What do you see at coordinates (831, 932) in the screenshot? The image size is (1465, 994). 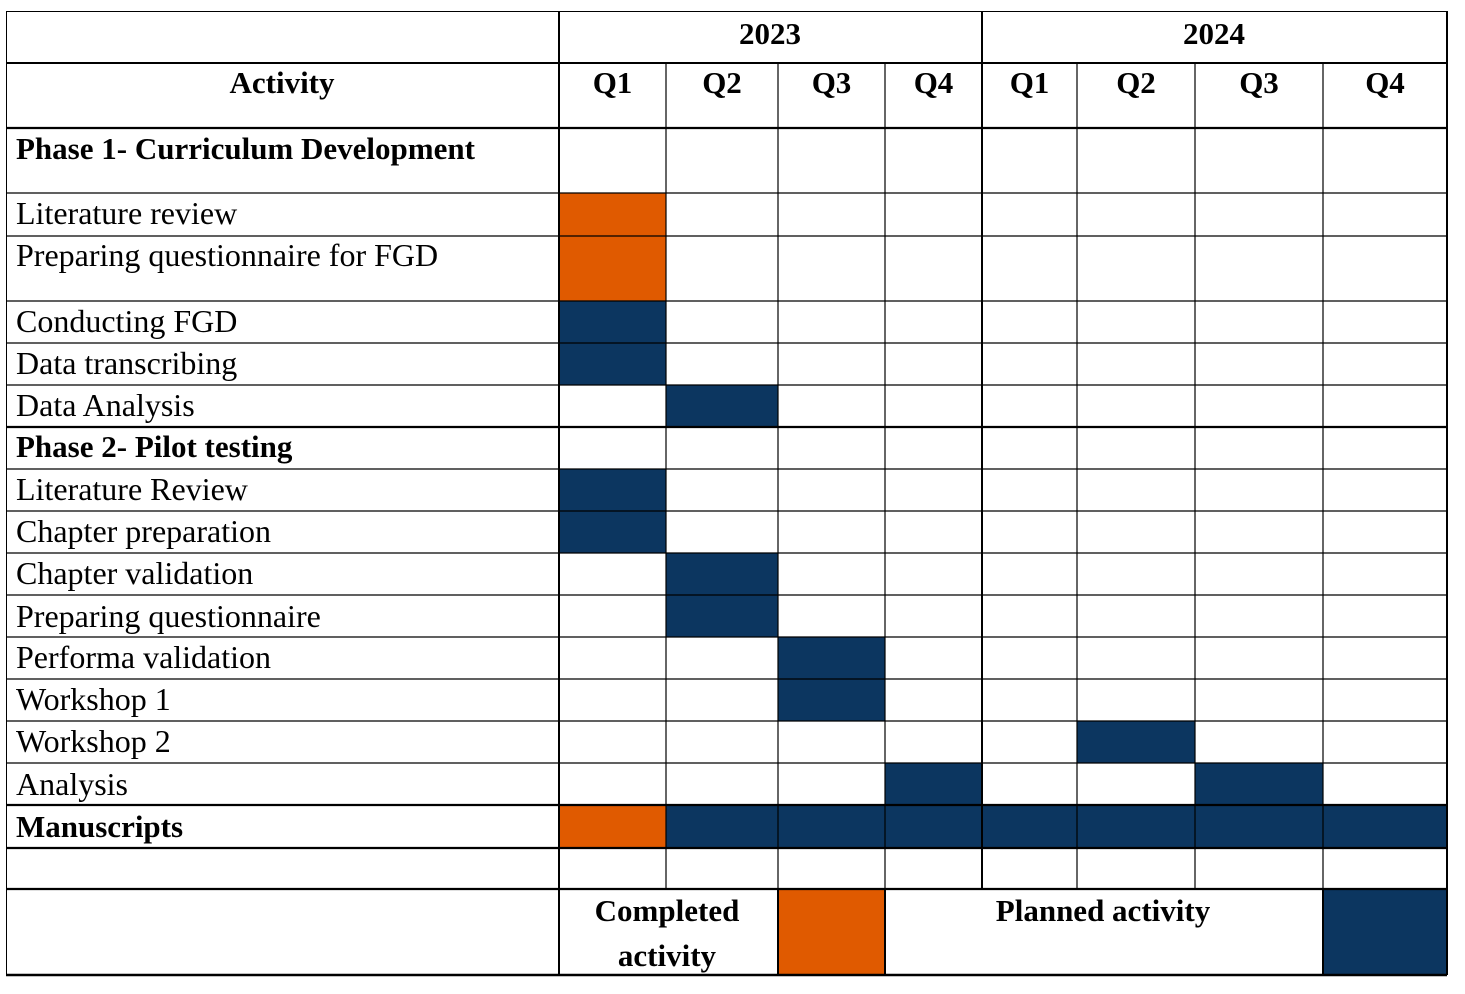 I see `legend-completed-swatch` at bounding box center [831, 932].